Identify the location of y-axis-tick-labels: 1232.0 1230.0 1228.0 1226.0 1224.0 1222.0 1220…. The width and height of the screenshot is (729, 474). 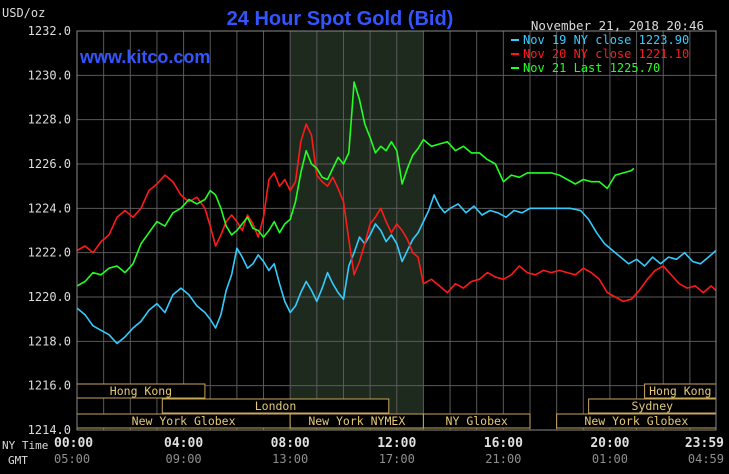
(49, 230).